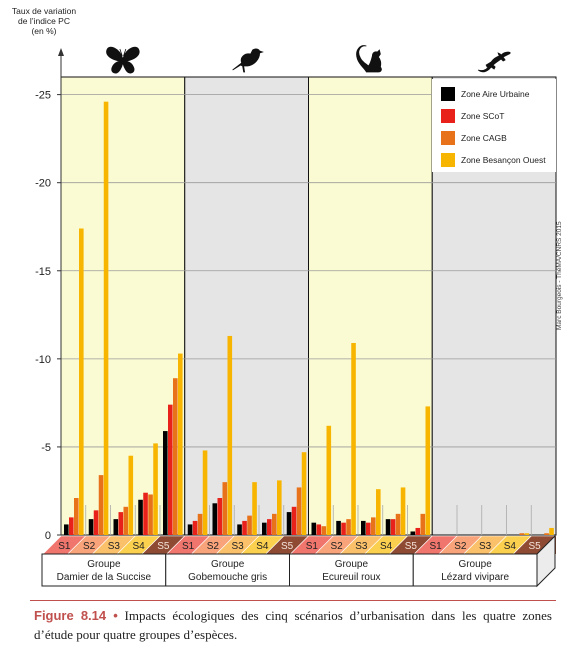 The height and width of the screenshot is (651, 574). I want to click on legend-label: Zone Aire Urbaine, so click(495, 94).